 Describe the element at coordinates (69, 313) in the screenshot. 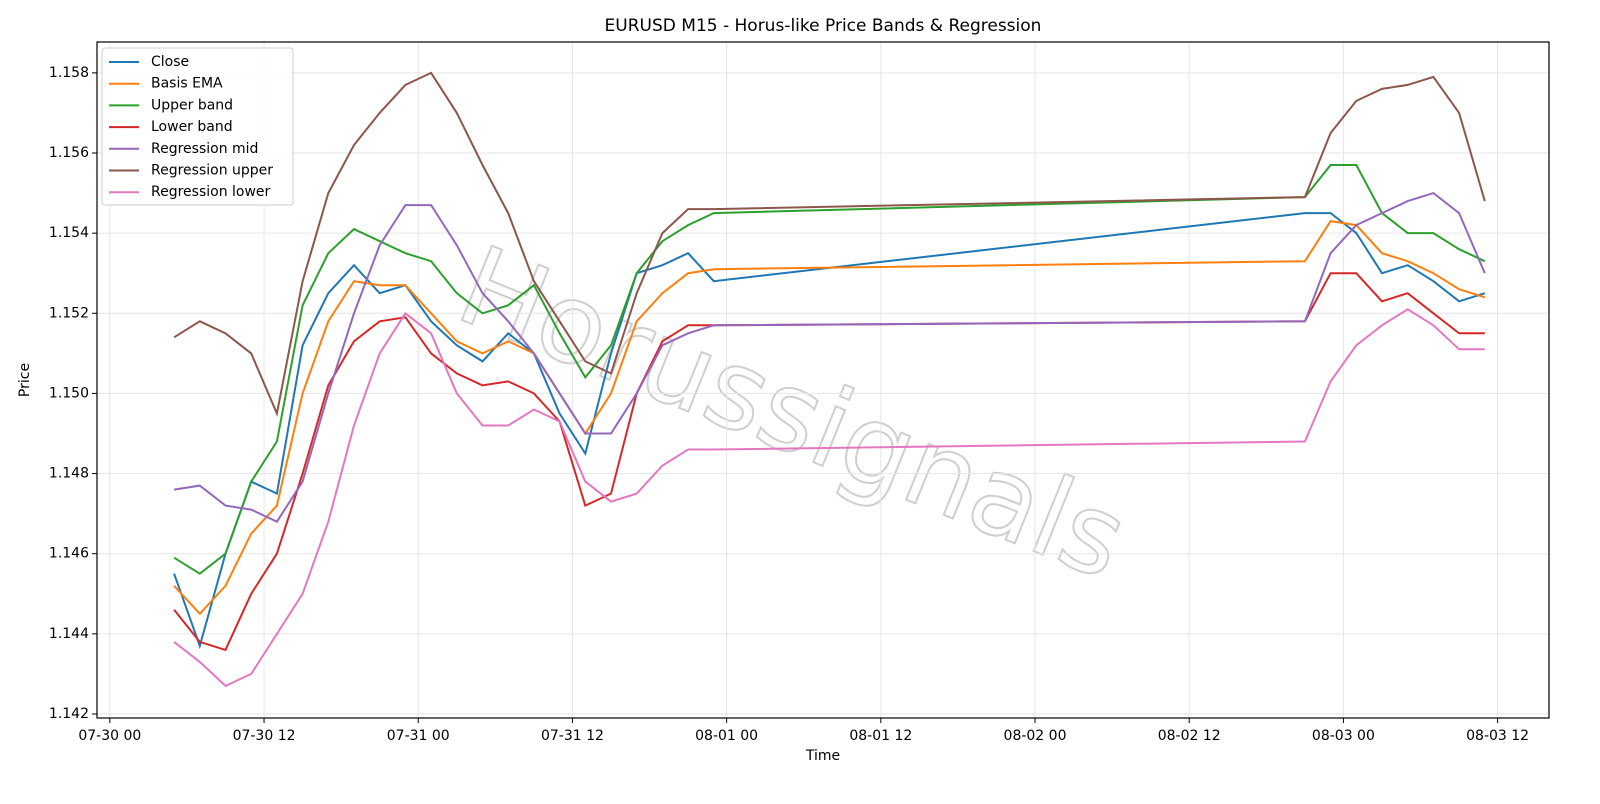

I see `y-tick-label: 1.152` at that location.